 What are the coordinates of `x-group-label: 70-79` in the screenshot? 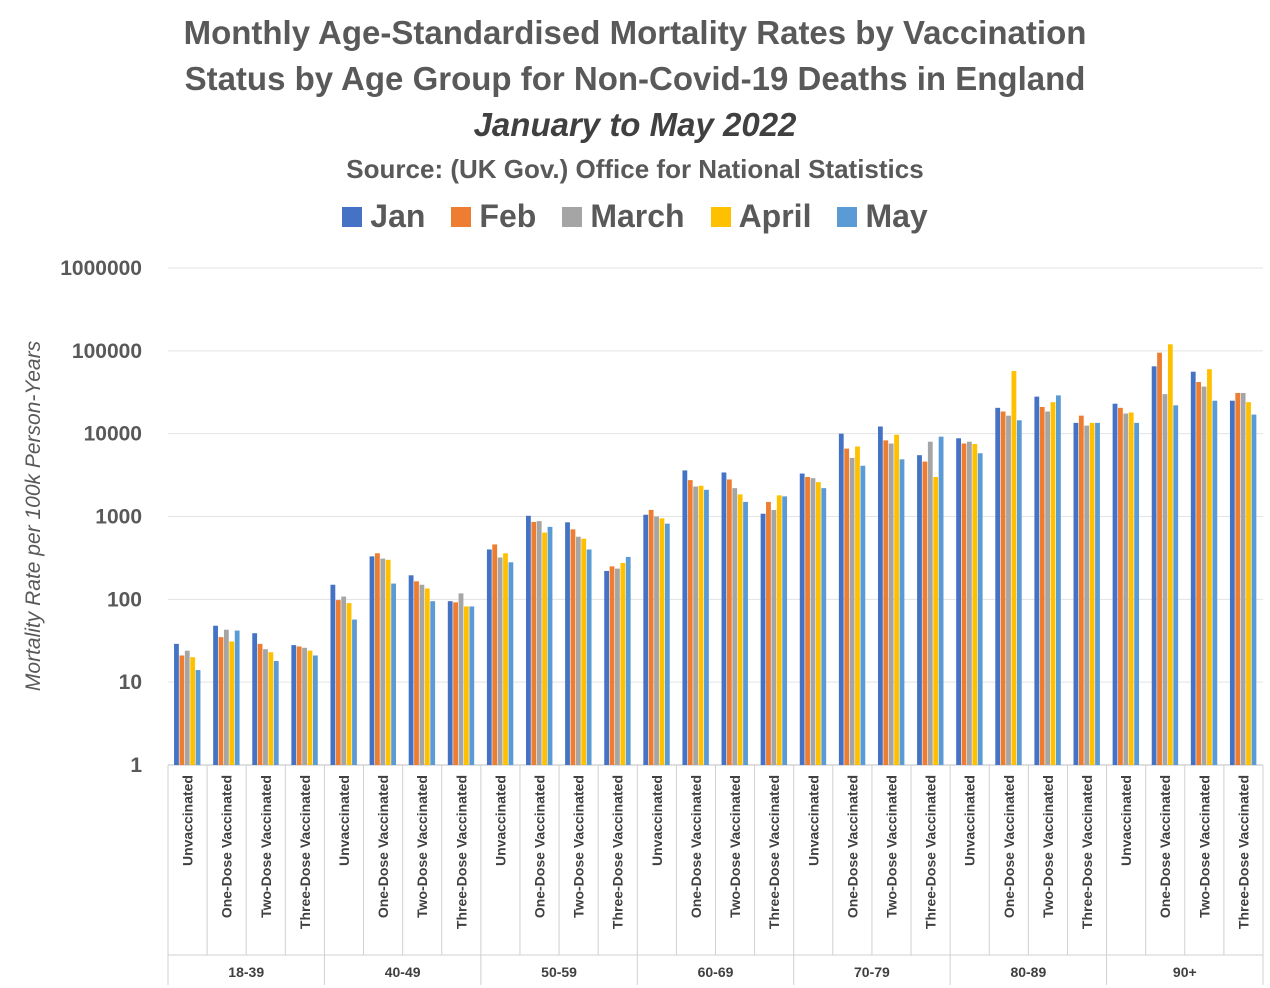 It's located at (872, 972).